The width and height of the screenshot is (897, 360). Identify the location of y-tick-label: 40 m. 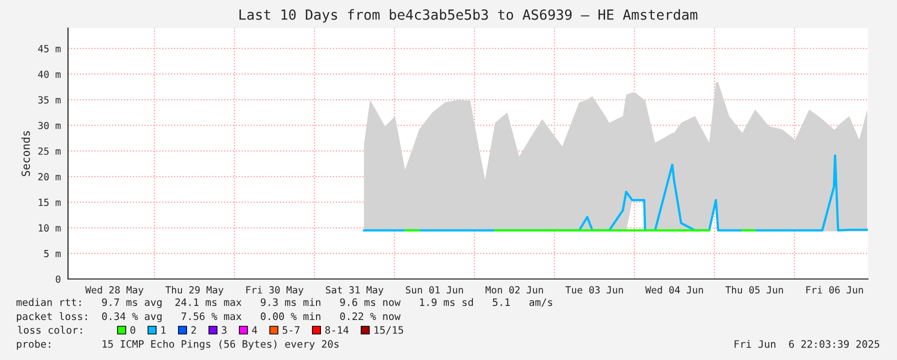
(49, 74).